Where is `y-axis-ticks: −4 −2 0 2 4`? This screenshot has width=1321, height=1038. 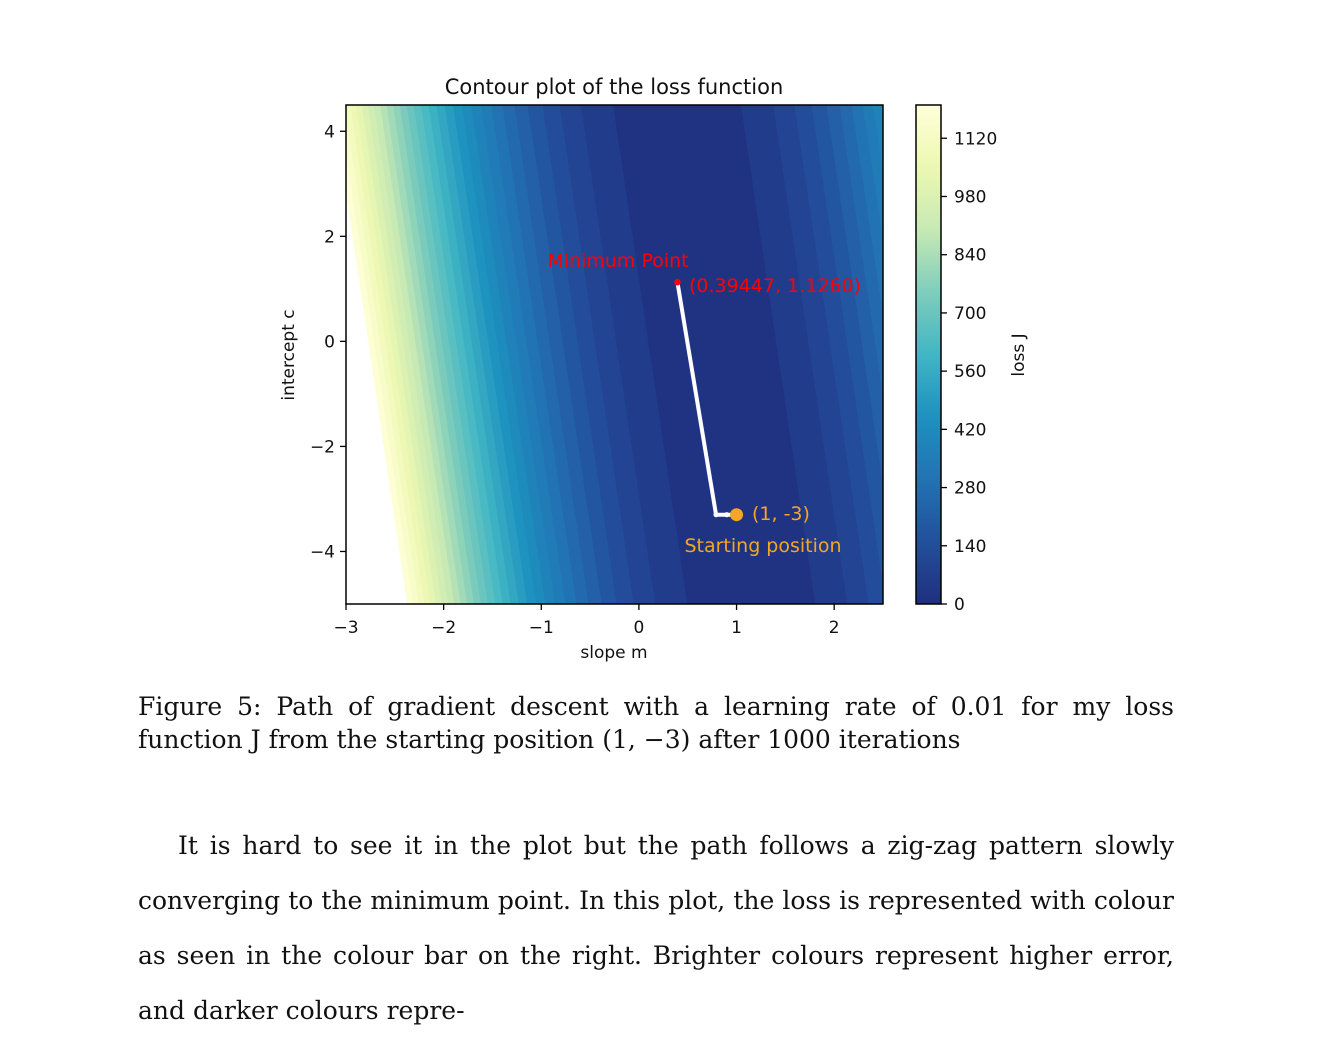
y-axis-ticks: −4 −2 0 2 4 is located at coordinates (328, 342).